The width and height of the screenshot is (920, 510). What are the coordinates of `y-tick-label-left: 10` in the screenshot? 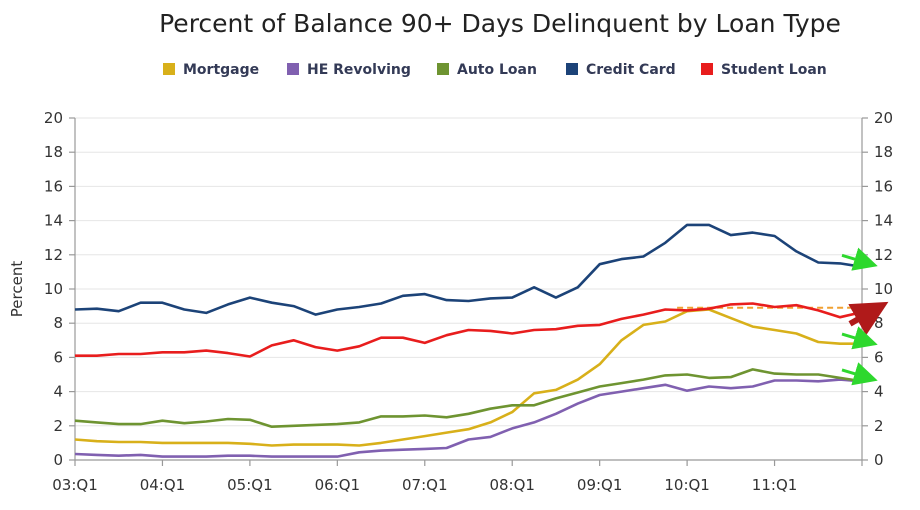 It's located at (53, 289).